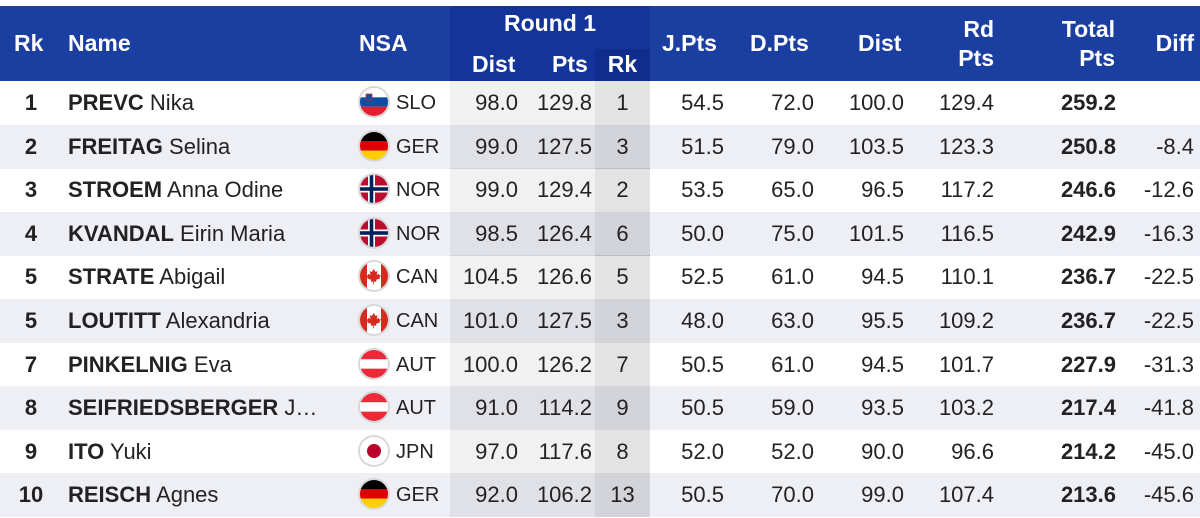 The width and height of the screenshot is (1200, 518). I want to click on can-flag-icon, so click(374, 320).